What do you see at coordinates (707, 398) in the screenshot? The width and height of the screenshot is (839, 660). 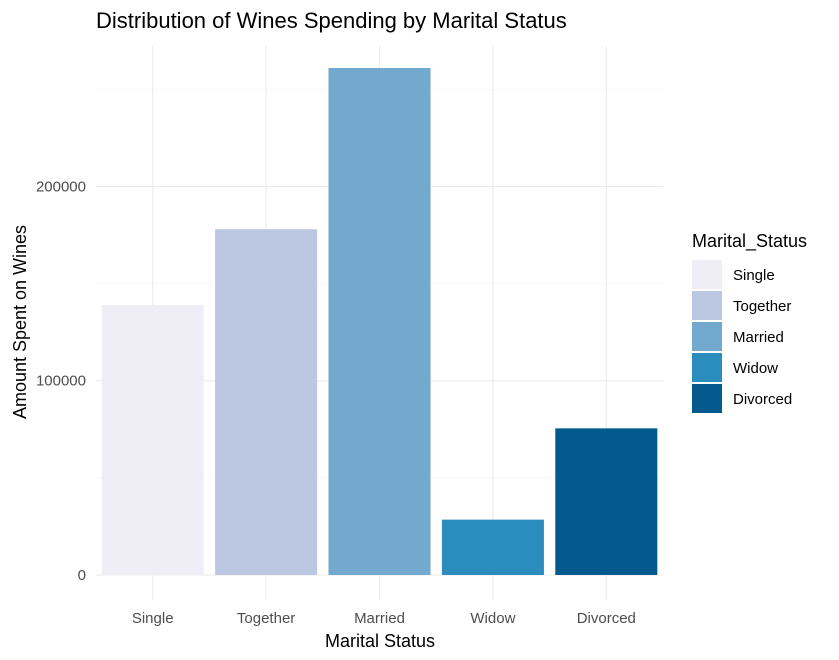 I see `legend-key-divorced` at bounding box center [707, 398].